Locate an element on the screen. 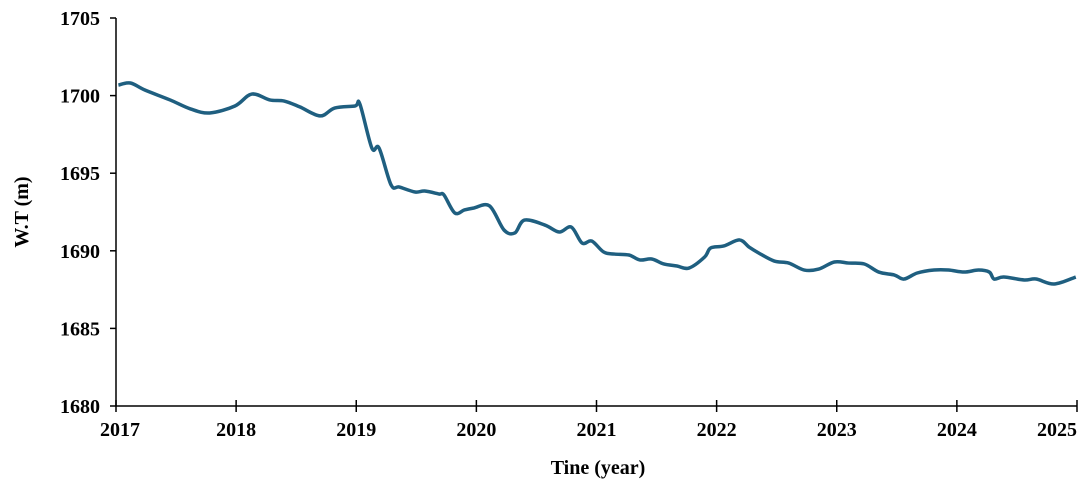  y-tick-label: 1705 is located at coordinates (80, 19).